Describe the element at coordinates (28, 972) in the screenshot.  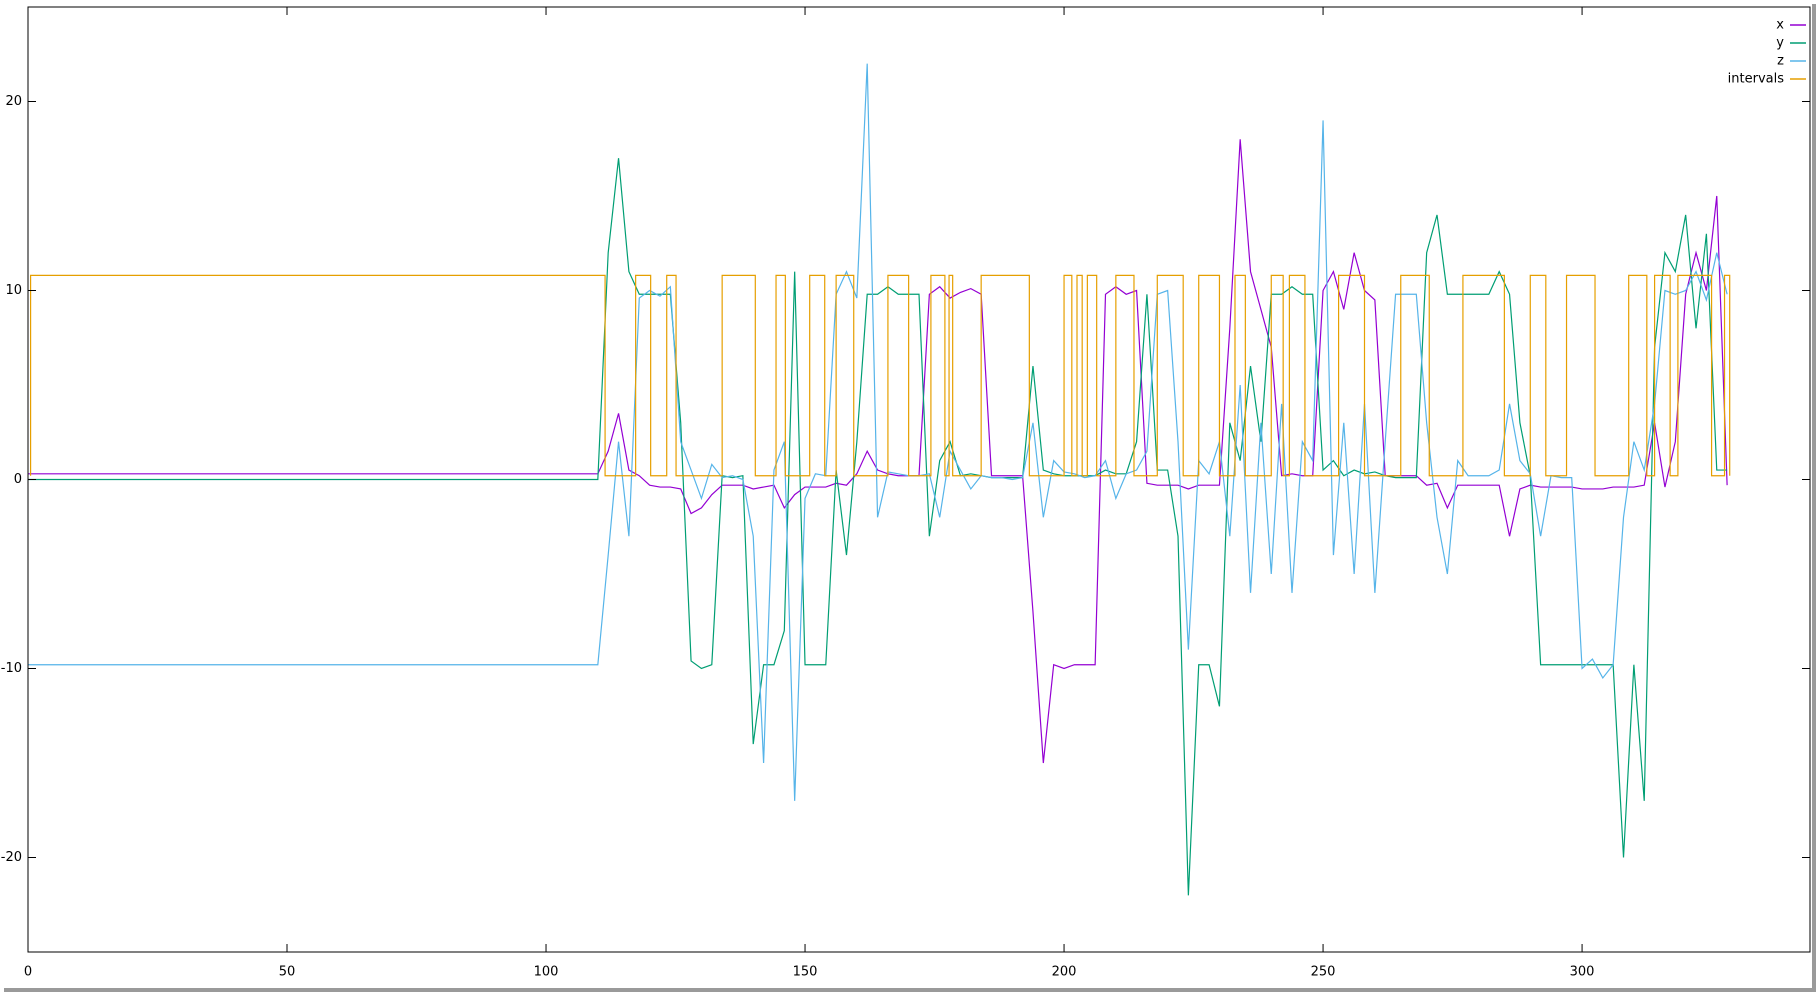
I see `x-tick-label: 0` at that location.